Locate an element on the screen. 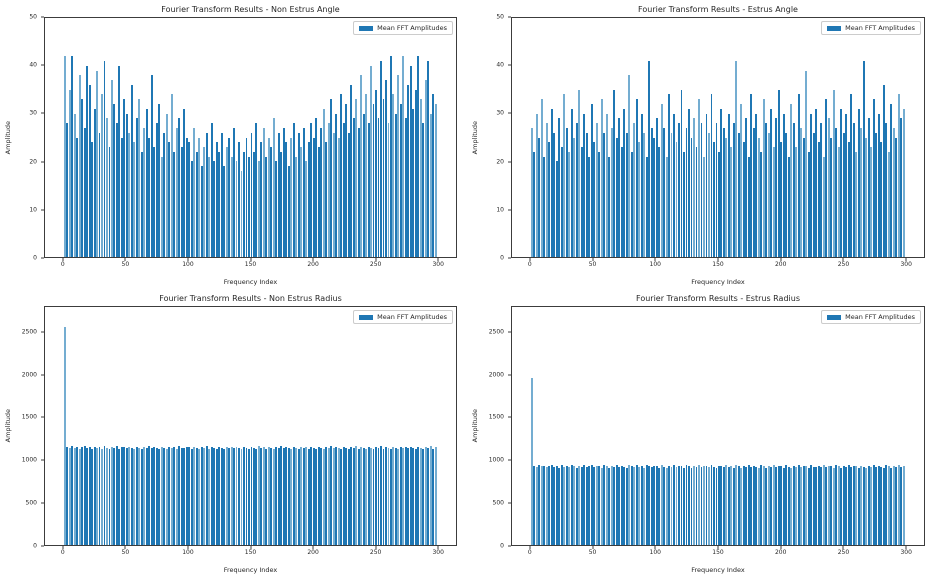 The image size is (935, 577). x-tick-label: 50 is located at coordinates (592, 552).